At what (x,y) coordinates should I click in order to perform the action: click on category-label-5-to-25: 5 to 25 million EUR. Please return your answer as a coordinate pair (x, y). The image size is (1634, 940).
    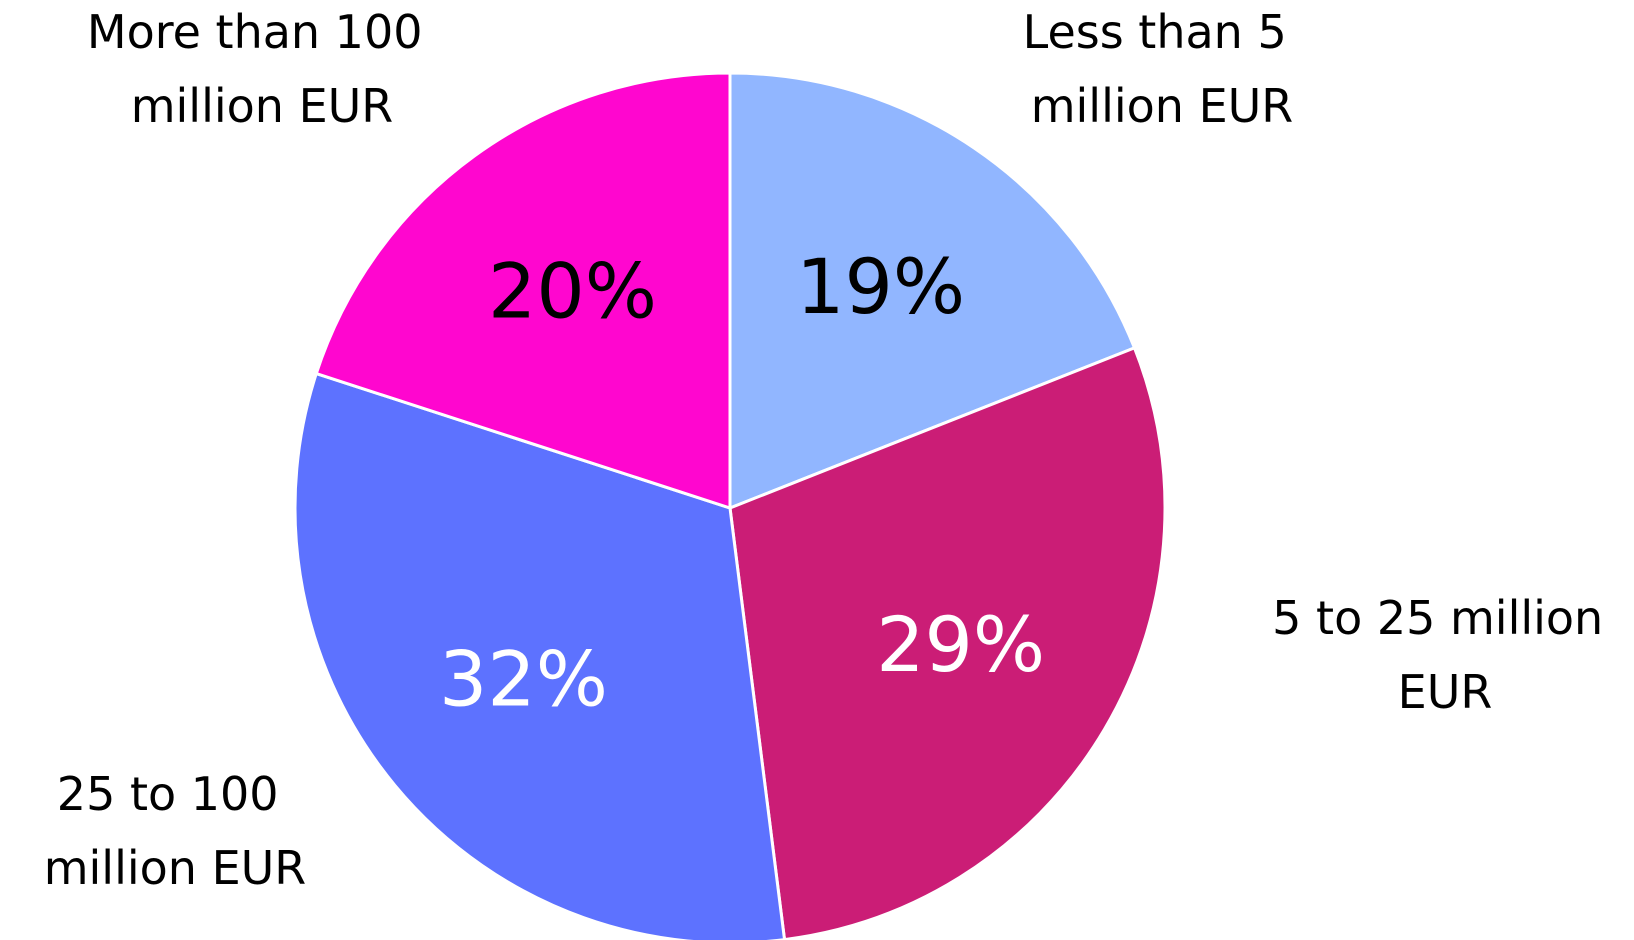
    Looking at the image, I should click on (1445, 655).